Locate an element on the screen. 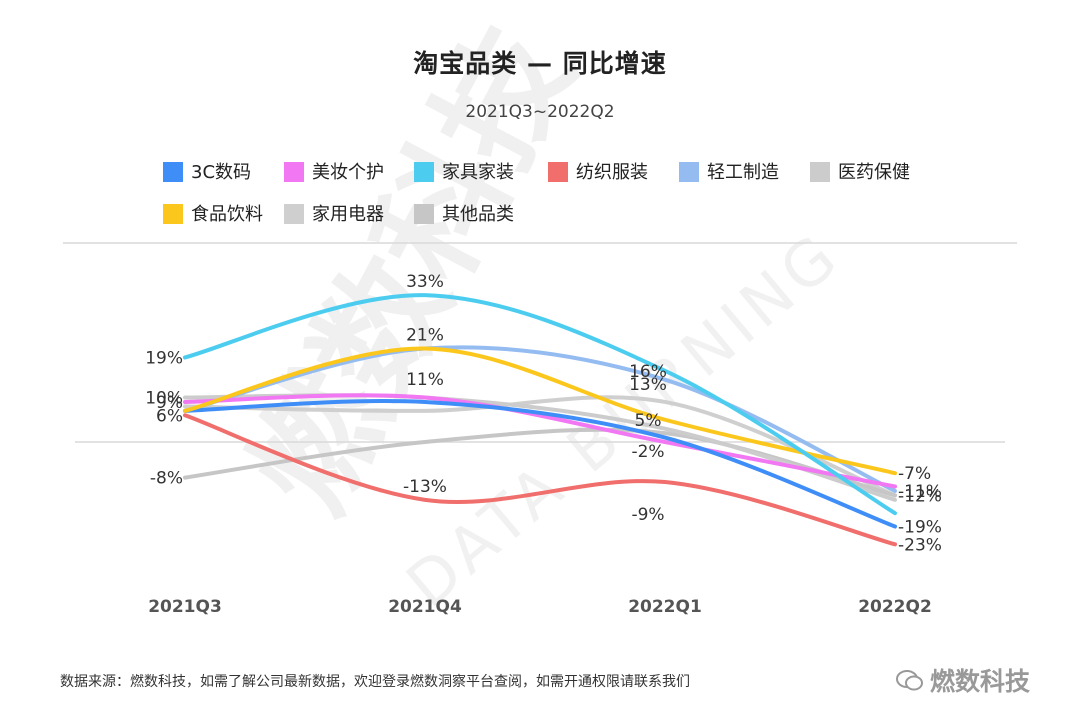 This screenshot has height=724, width=1080. data-label: -13% is located at coordinates (425, 487).